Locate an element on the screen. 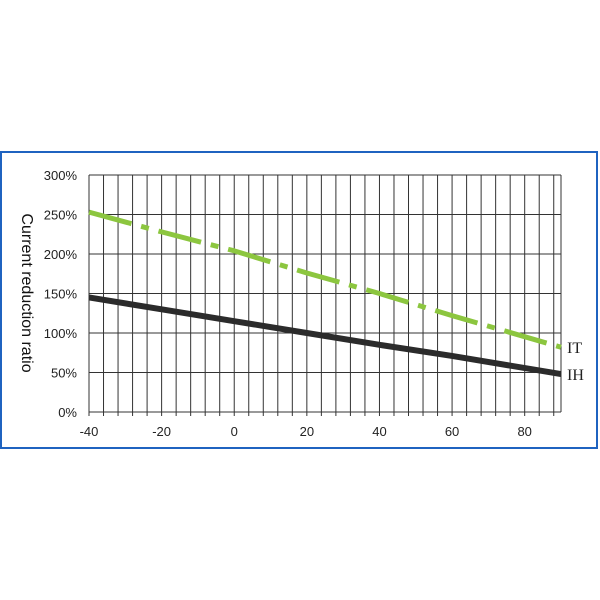 Image resolution: width=600 pixels, height=600 pixels. y-tick-label: 200% is located at coordinates (61, 254).